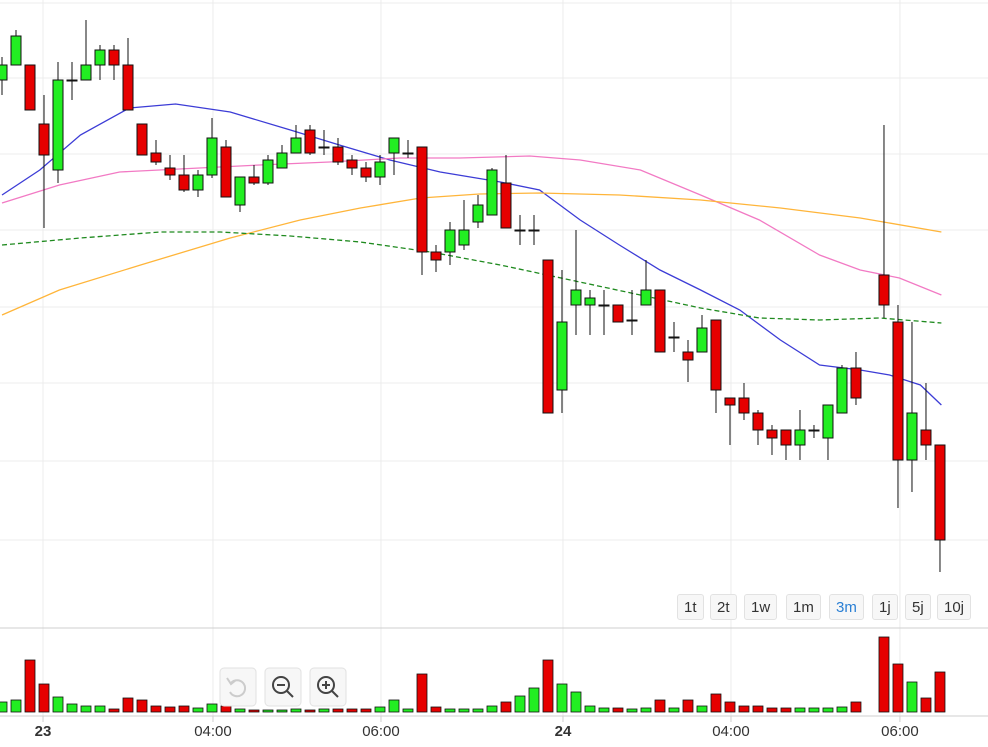 The width and height of the screenshot is (988, 747). I want to click on reset-button, so click(238, 687).